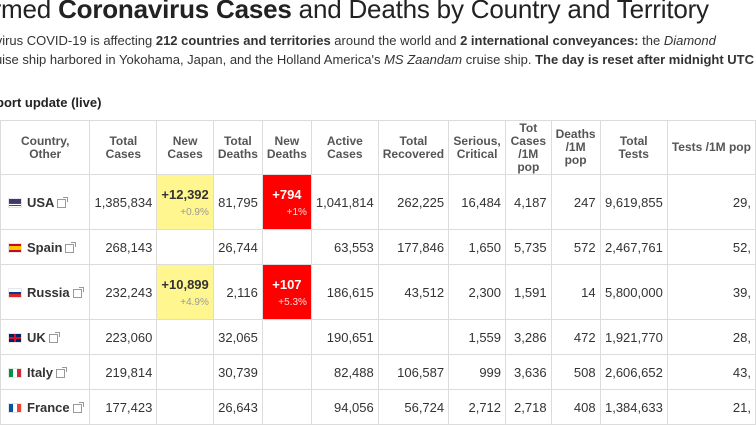 The width and height of the screenshot is (756, 425). Describe the element at coordinates (15, 338) in the screenshot. I see `uk-flag-icon` at that location.